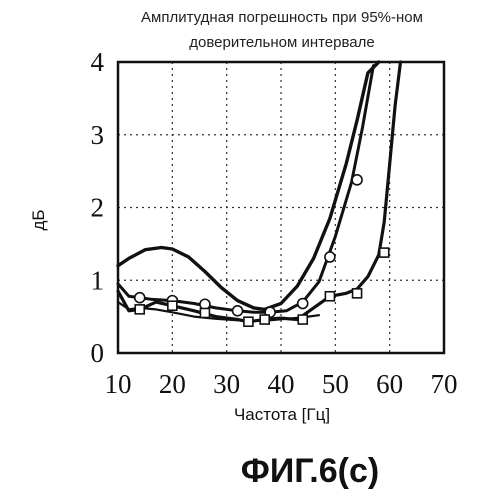 This screenshot has width=492, height=500. Describe the element at coordinates (310, 471) in the screenshot. I see `figure-caption: ФИГ.6(c)` at that location.